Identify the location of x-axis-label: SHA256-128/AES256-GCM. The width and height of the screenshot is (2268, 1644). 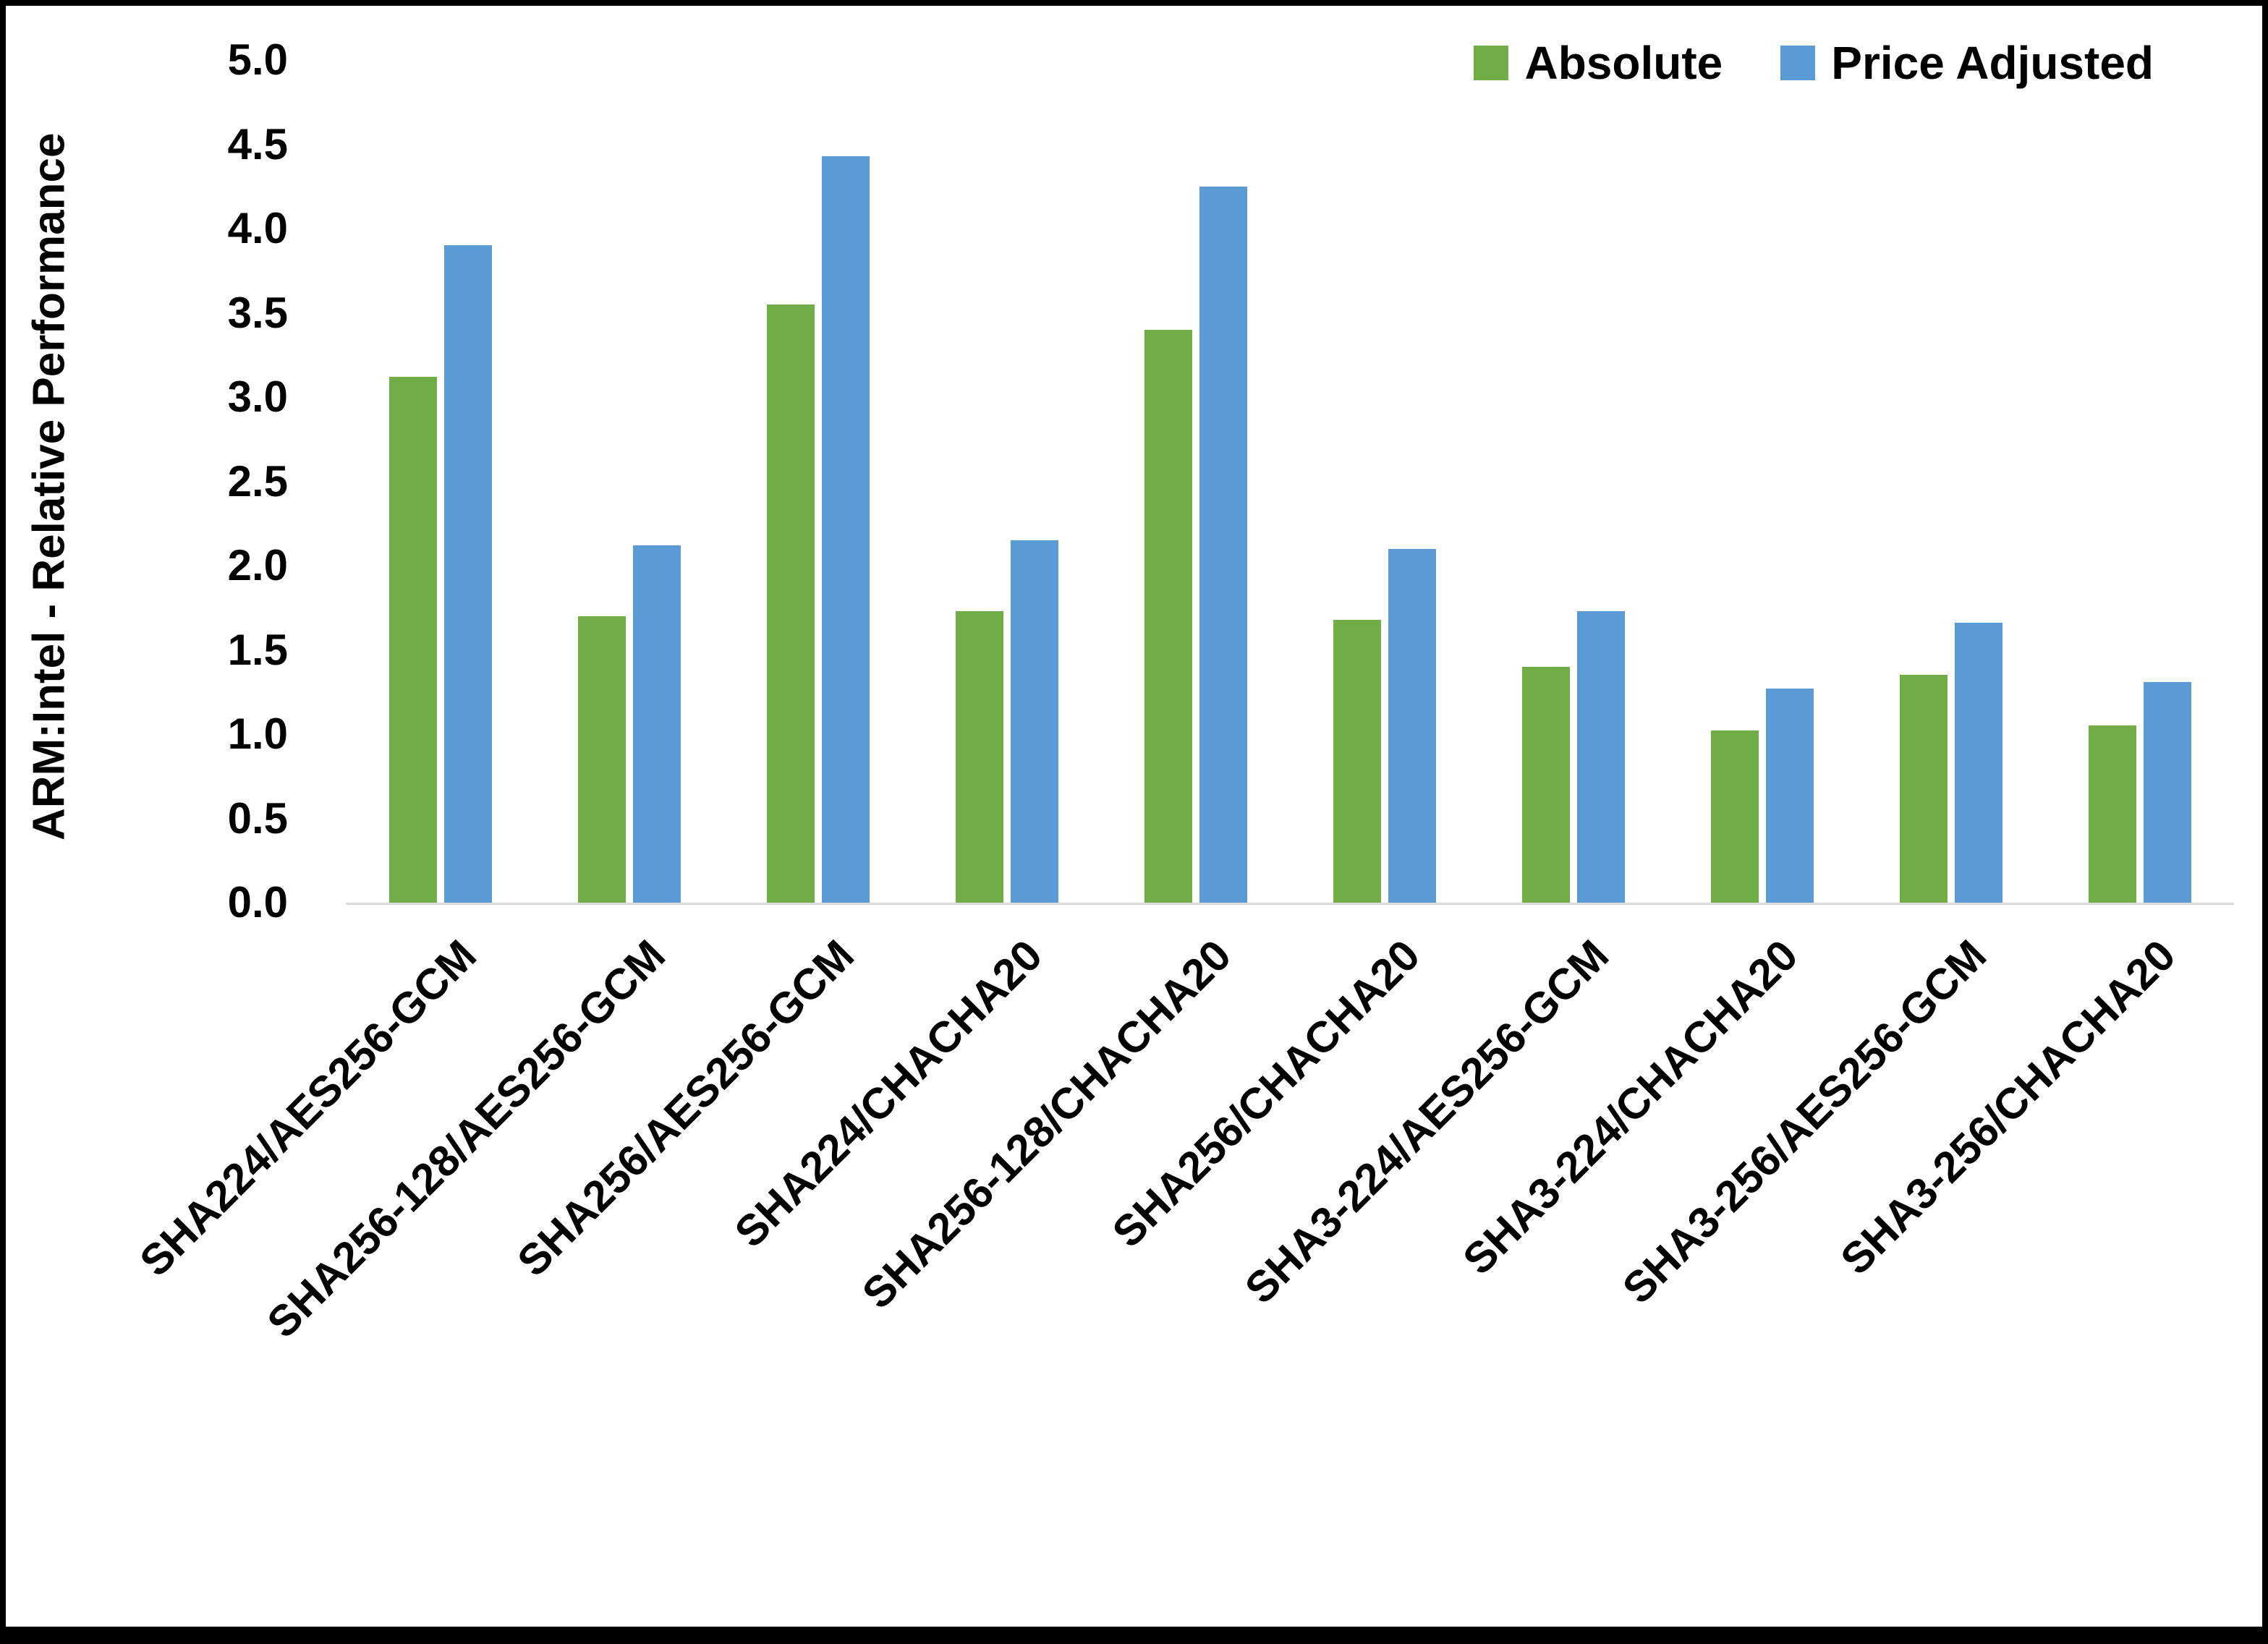
(466, 1138).